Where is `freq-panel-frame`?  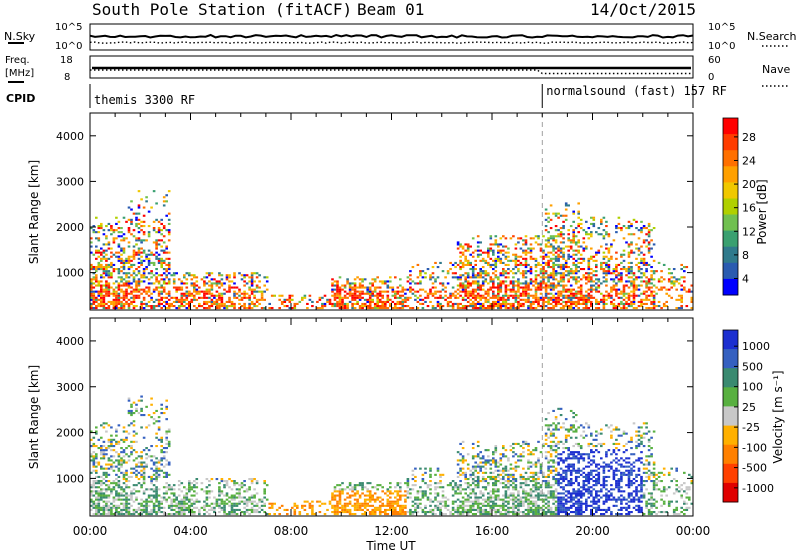
freq-panel-frame is located at coordinates (391, 67).